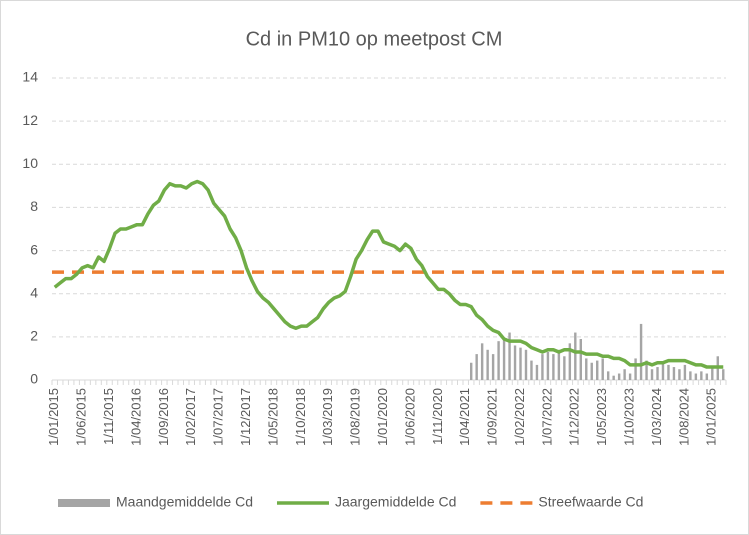 The height and width of the screenshot is (535, 749). Describe the element at coordinates (683, 417) in the screenshot. I see `x-tick-label: 1/08/2024` at that location.